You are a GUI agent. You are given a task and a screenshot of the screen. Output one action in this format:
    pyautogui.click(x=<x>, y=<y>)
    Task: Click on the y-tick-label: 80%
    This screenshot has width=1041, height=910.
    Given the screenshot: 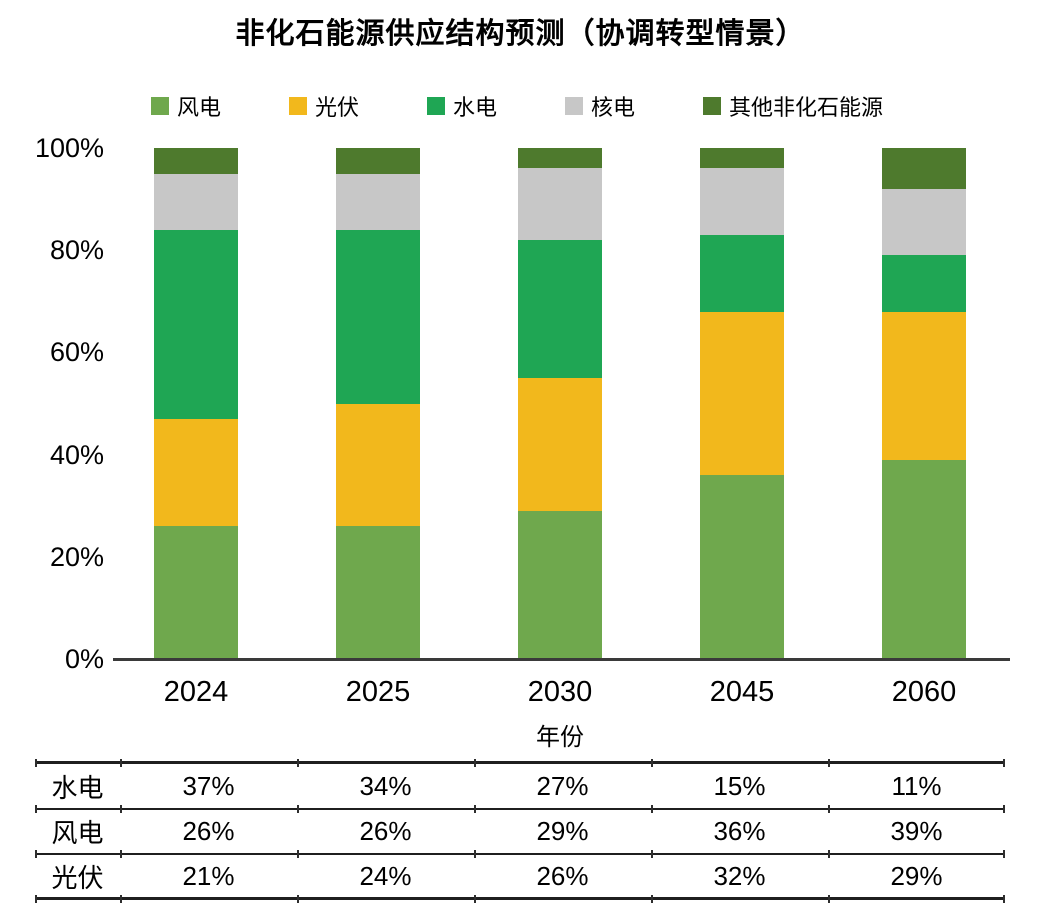 What is the action you would take?
    pyautogui.click(x=76, y=250)
    